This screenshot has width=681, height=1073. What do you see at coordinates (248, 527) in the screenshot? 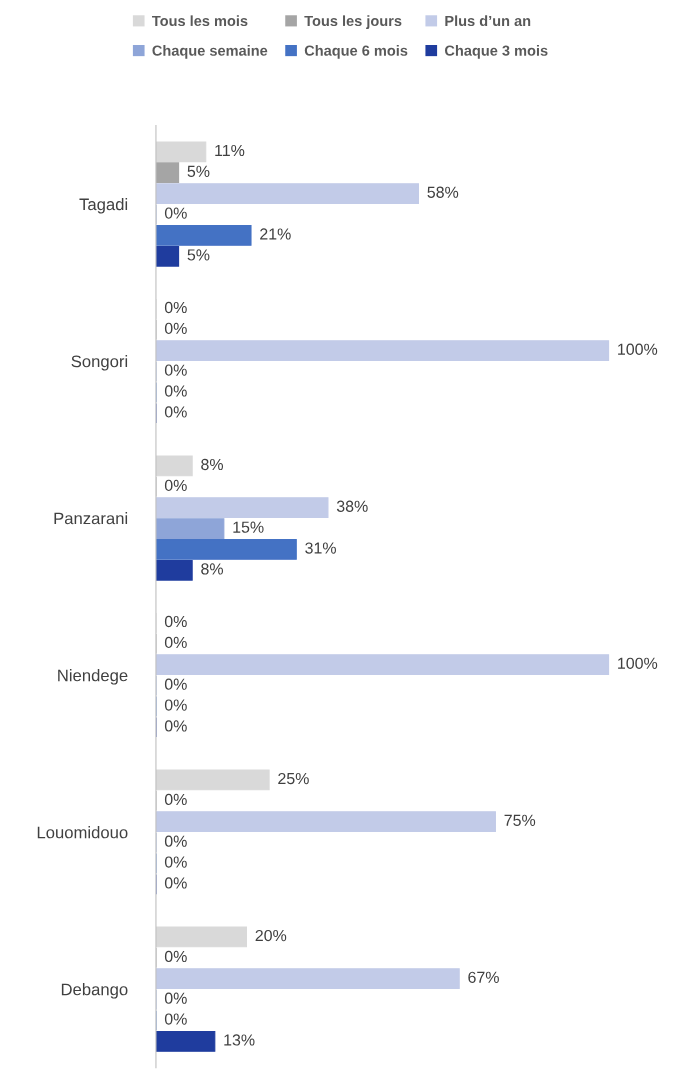
I see `data-label: 15%` at bounding box center [248, 527].